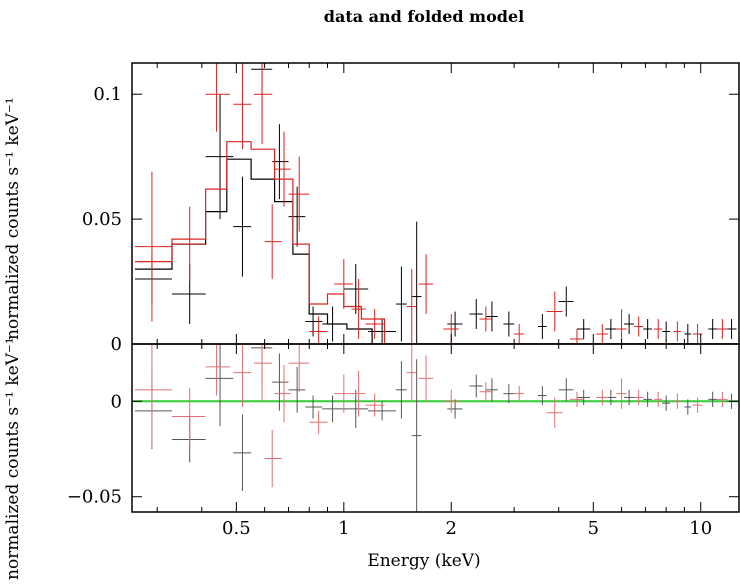 The width and height of the screenshot is (740, 585). What do you see at coordinates (116, 401) in the screenshot?
I see `y-tick-label: 0` at bounding box center [116, 401].